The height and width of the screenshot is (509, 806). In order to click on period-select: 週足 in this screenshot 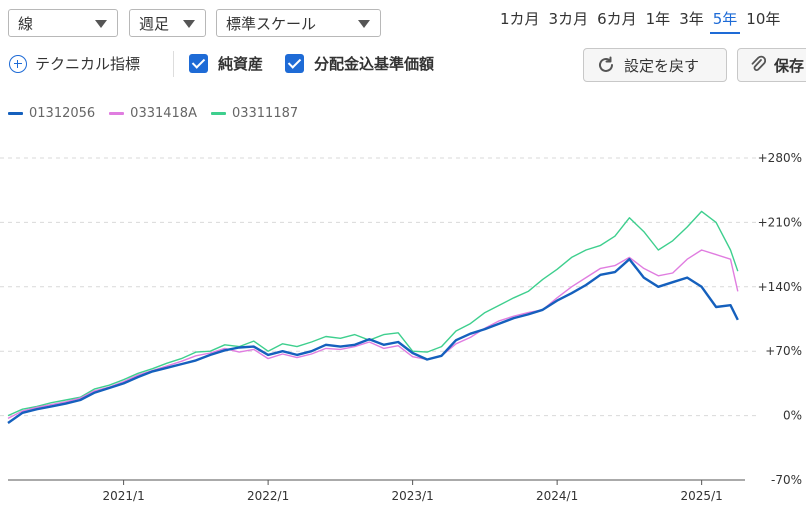, I will do `click(167, 23)`.